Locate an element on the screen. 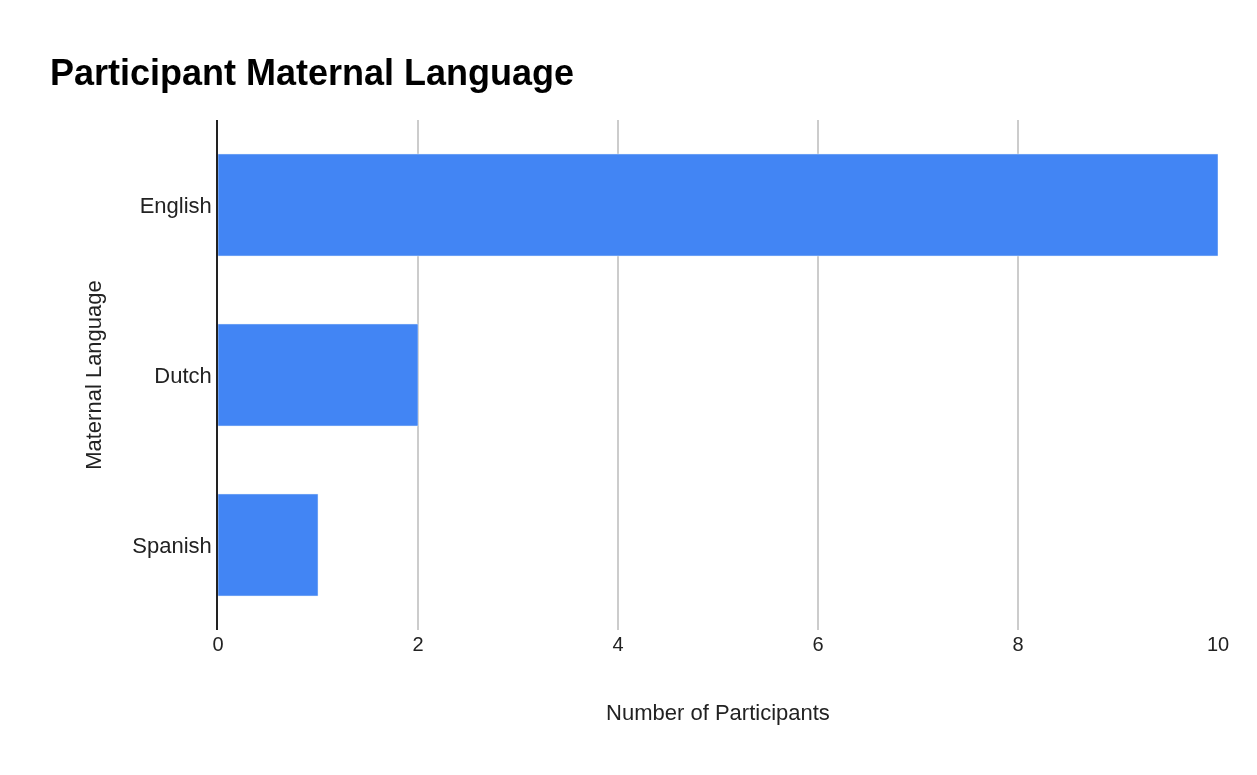  y-tick-label: English is located at coordinates (175, 205).